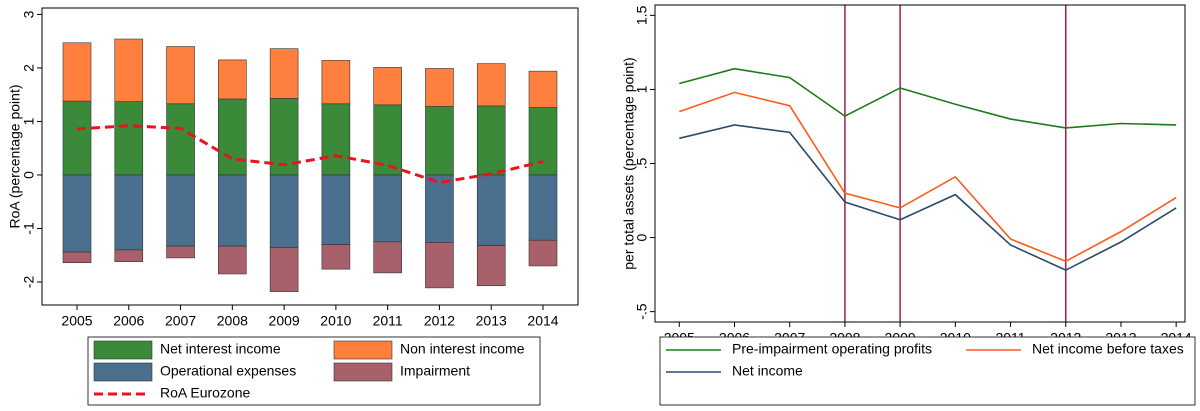  Describe the element at coordinates (542, 321) in the screenshot. I see `x-tick-label: 2014` at that location.